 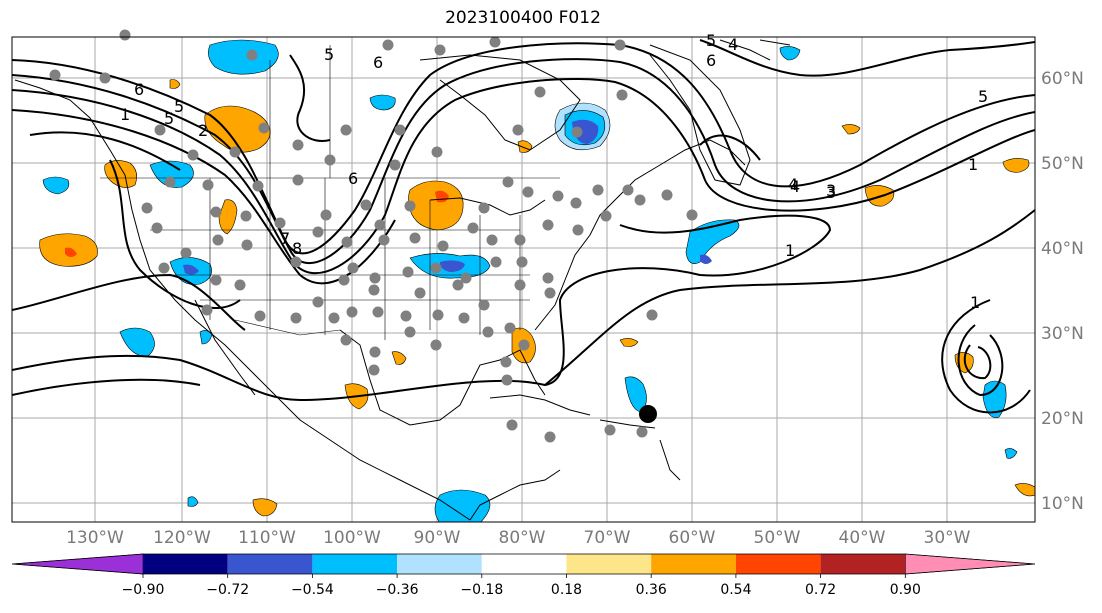 What do you see at coordinates (481, 590) in the screenshot?
I see `colorbar-tick-label: −0.18` at bounding box center [481, 590].